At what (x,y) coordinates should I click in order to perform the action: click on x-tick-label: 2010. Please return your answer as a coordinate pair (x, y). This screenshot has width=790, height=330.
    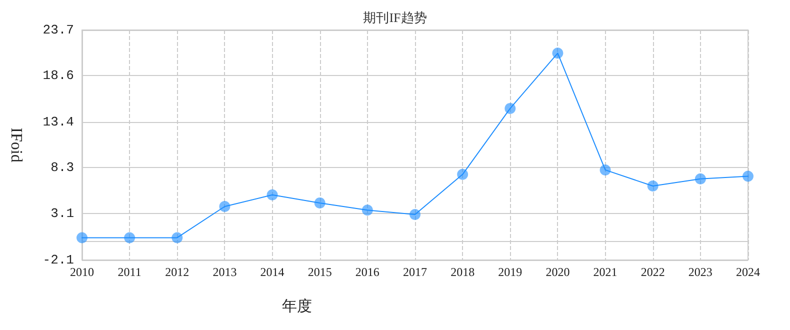
    Looking at the image, I should click on (82, 272).